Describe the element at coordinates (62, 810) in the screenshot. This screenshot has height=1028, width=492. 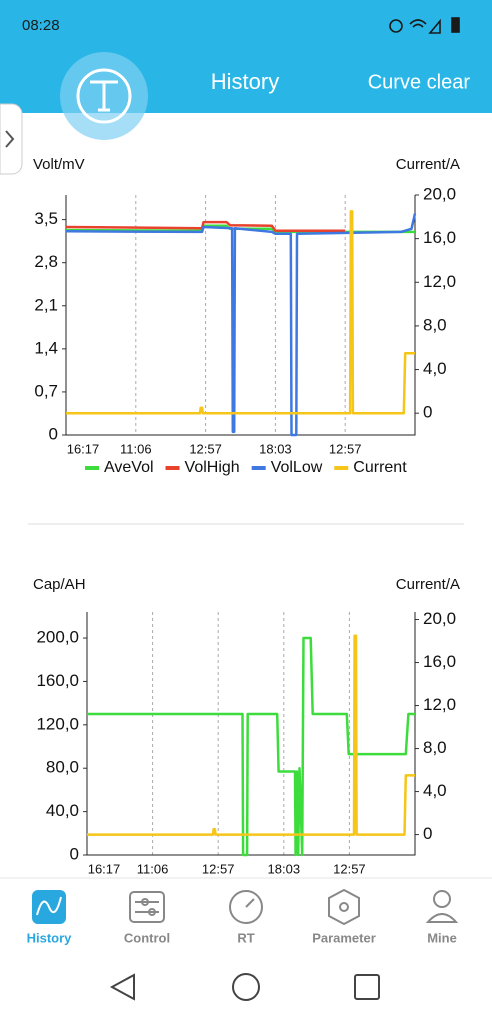
I see `y-tick-label: 40,0` at that location.